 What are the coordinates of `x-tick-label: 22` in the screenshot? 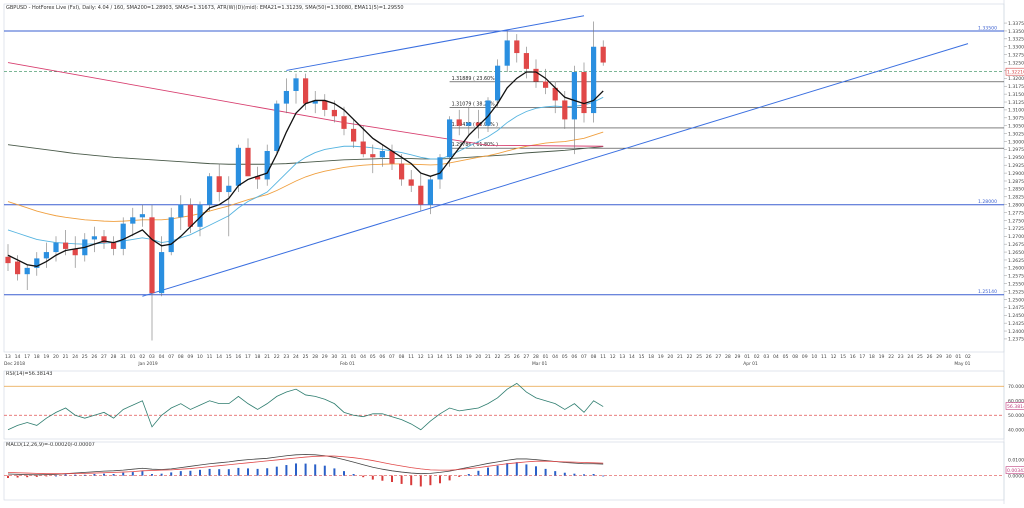 It's located at (498, 357).